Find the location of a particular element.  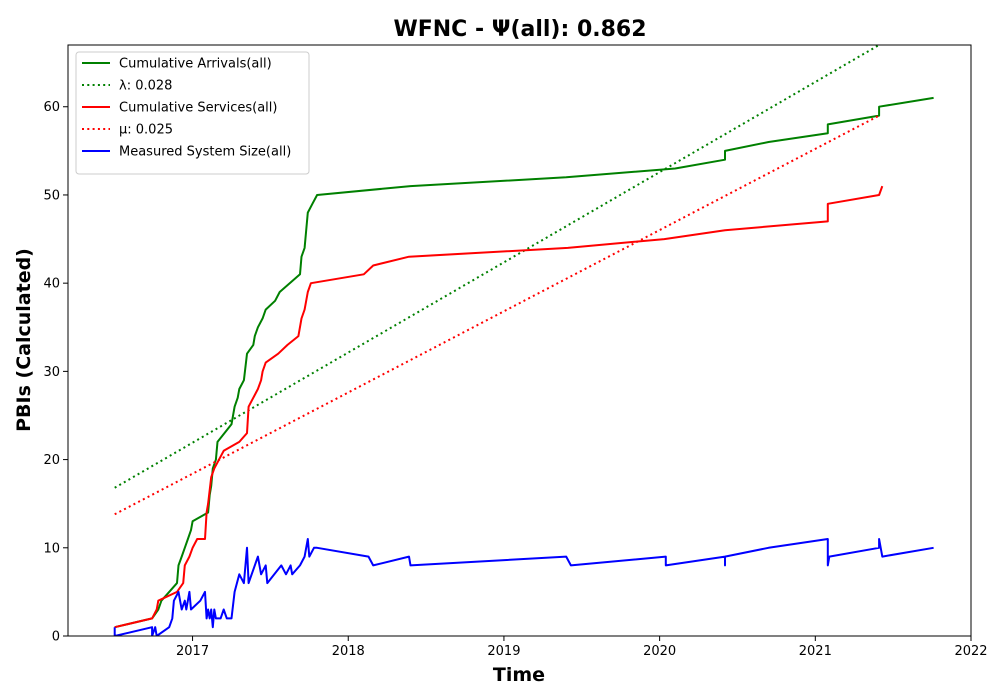

legend-label-2: Cumulative Services(all) is located at coordinates (198, 108).